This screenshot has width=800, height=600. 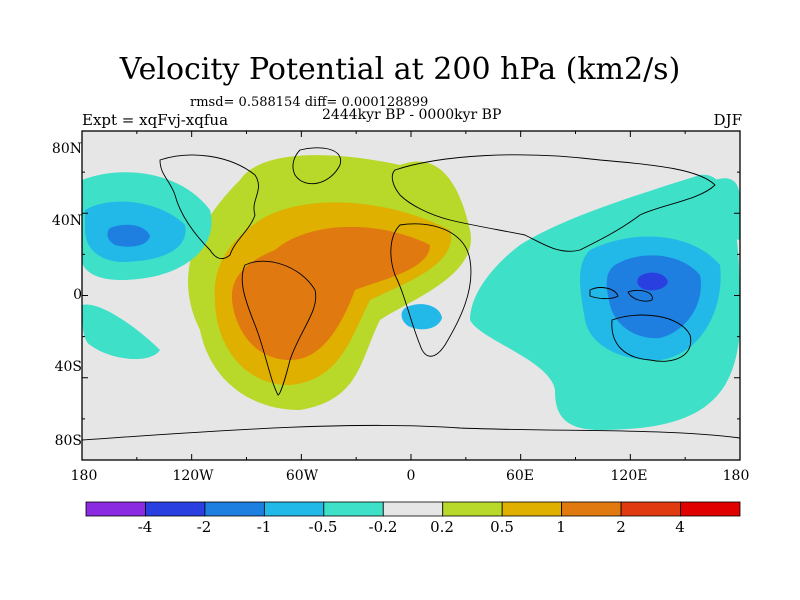 I want to click on lon-label-120e: 120E, so click(x=629, y=476).